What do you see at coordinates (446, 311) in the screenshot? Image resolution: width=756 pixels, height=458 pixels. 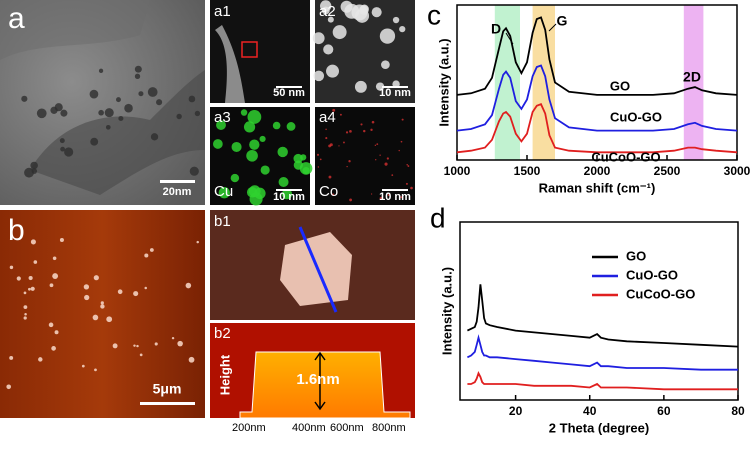 I see `y-axis-label: Intensity (a.u.)` at bounding box center [446, 311].